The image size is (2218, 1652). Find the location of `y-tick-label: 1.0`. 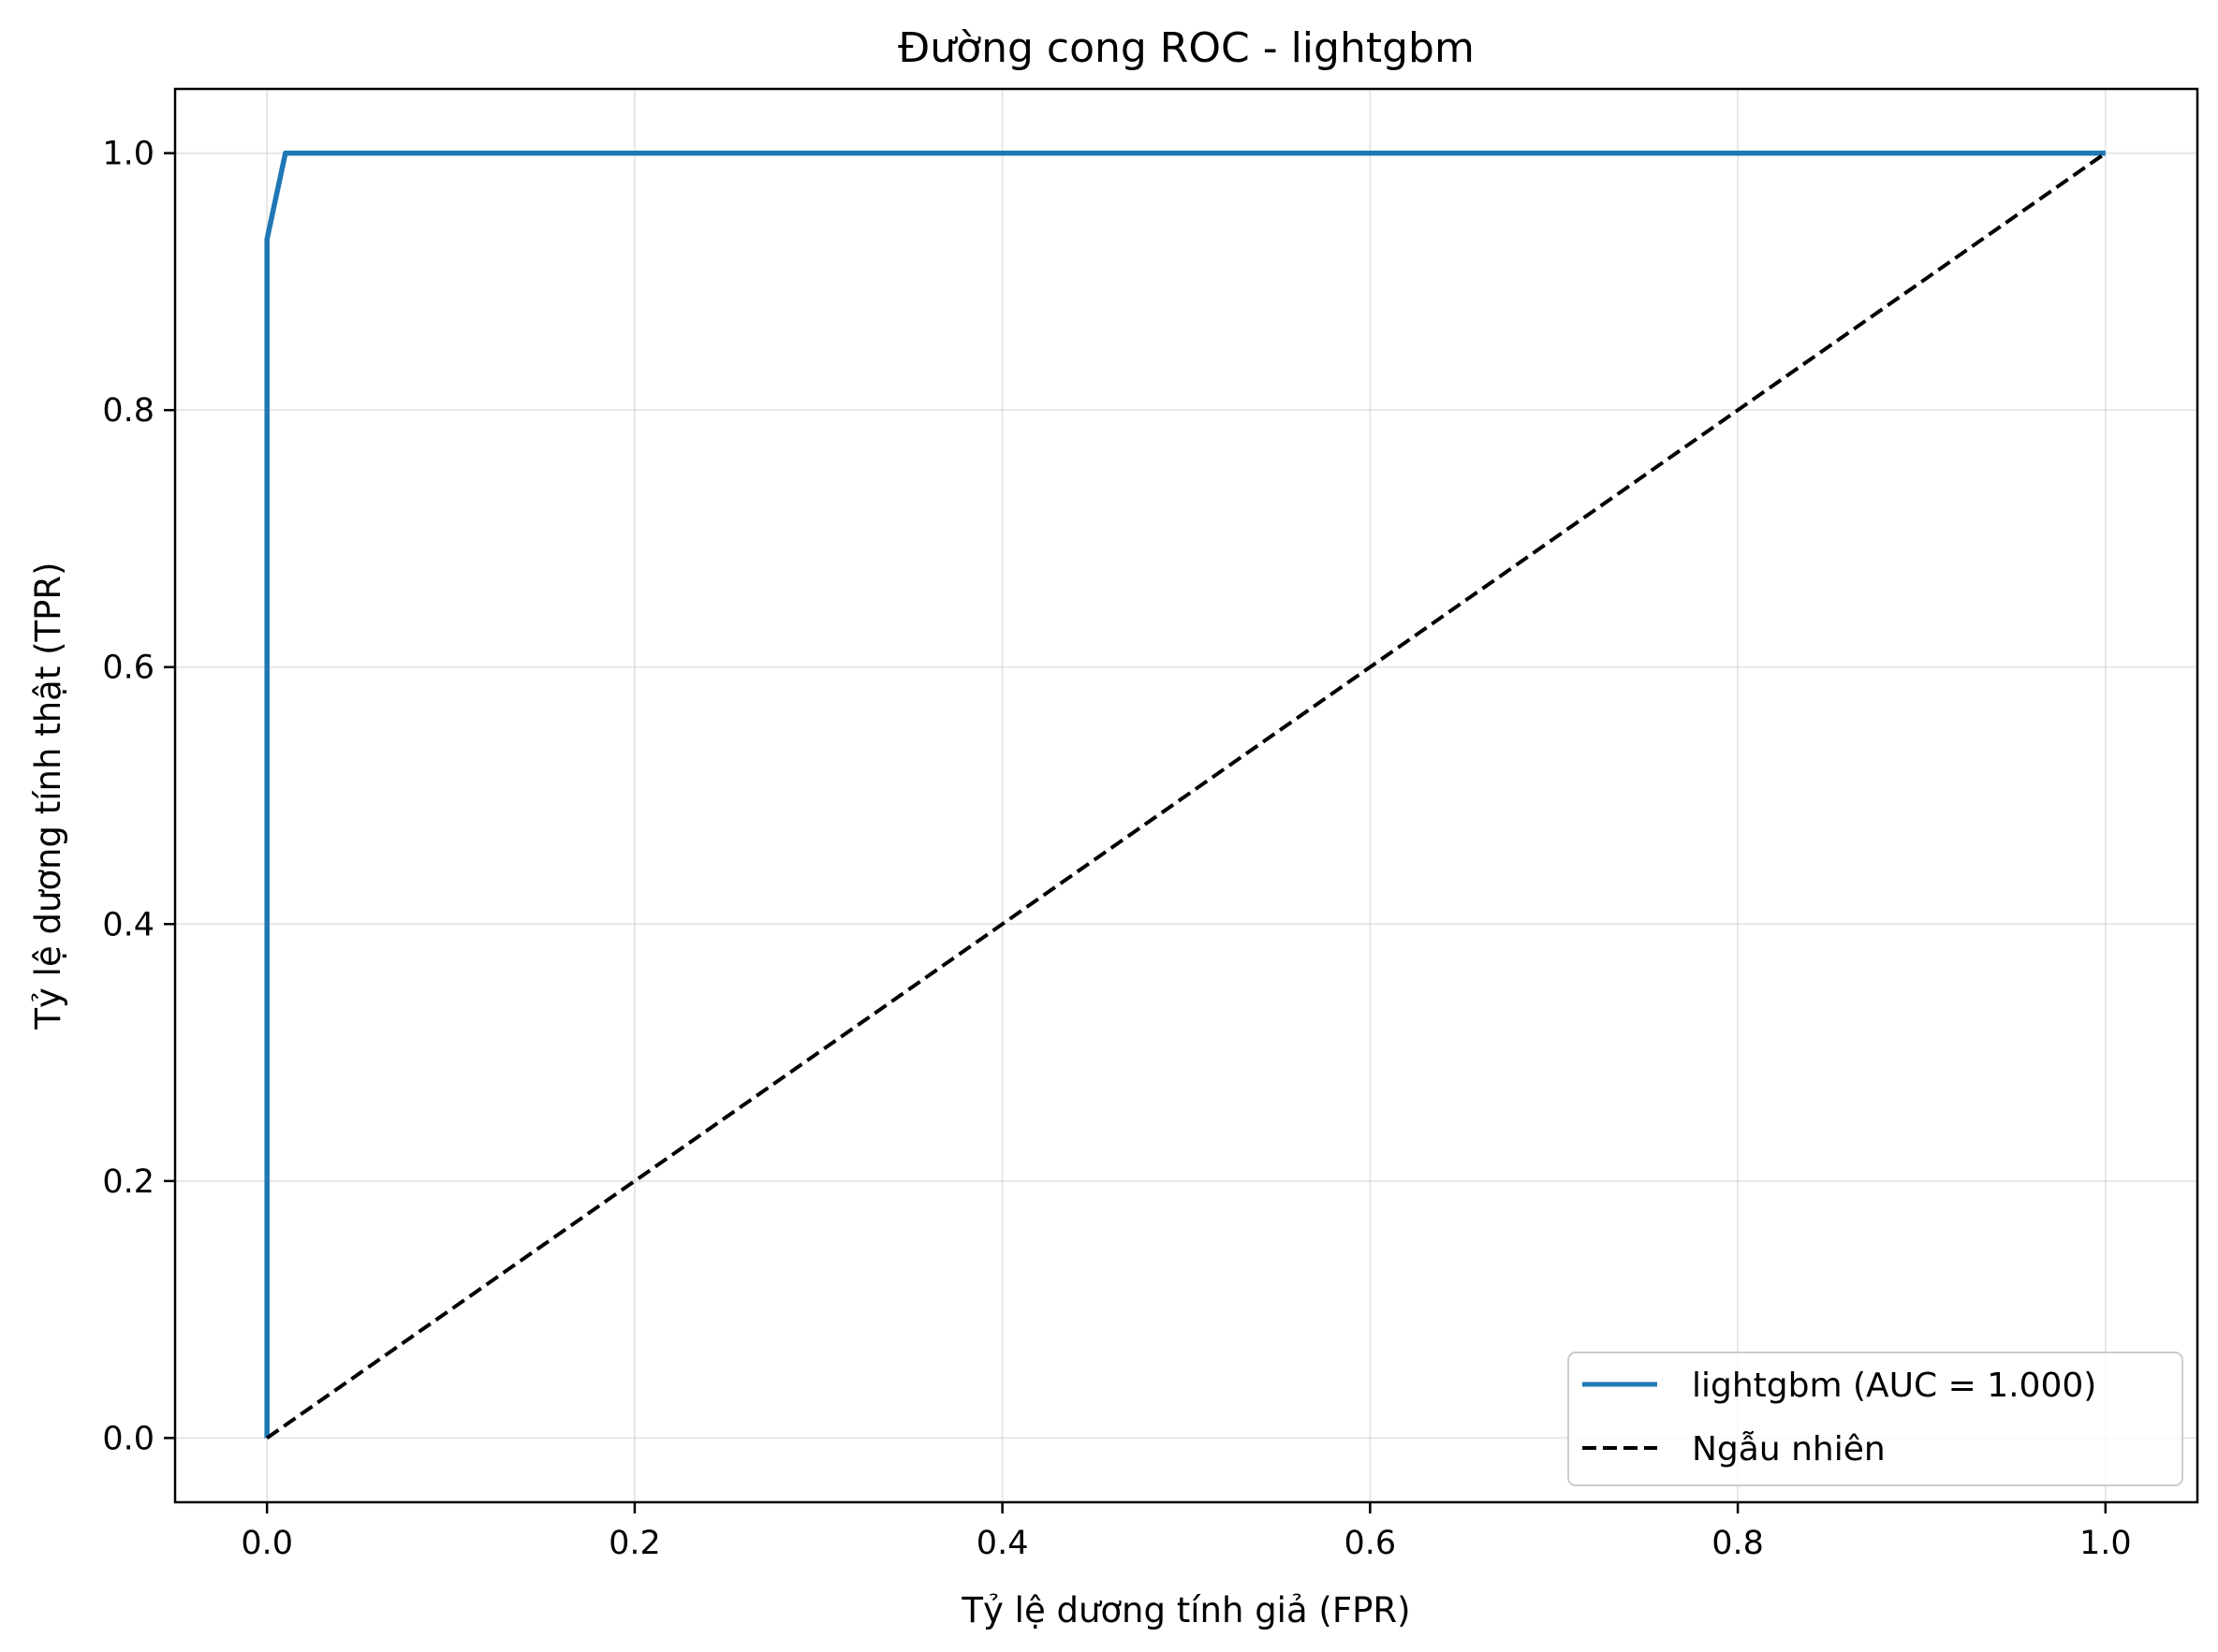

y-tick-label: 1.0 is located at coordinates (128, 155).